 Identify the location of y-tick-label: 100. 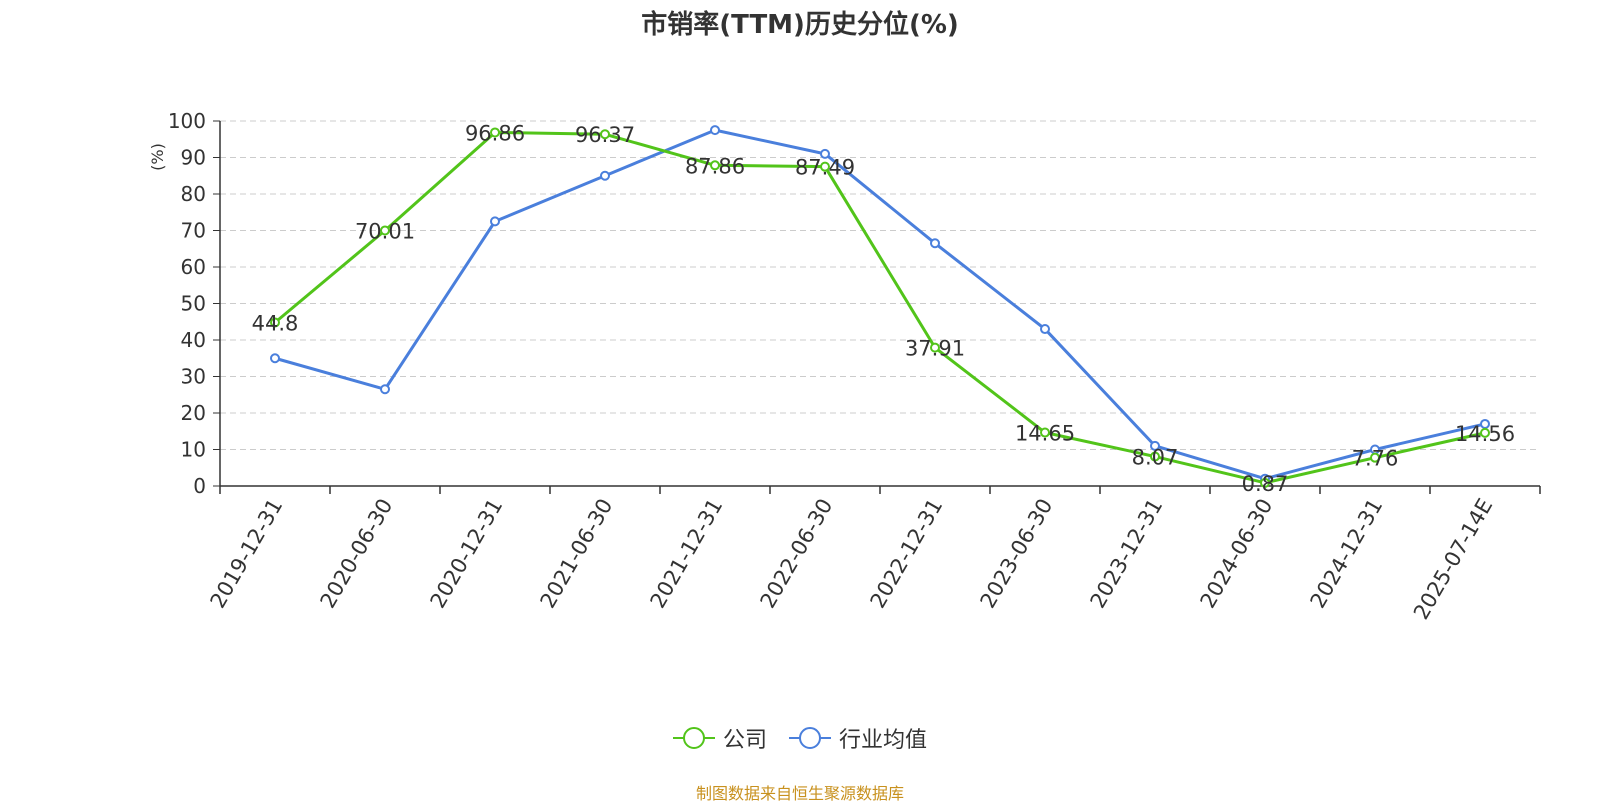
(187, 121).